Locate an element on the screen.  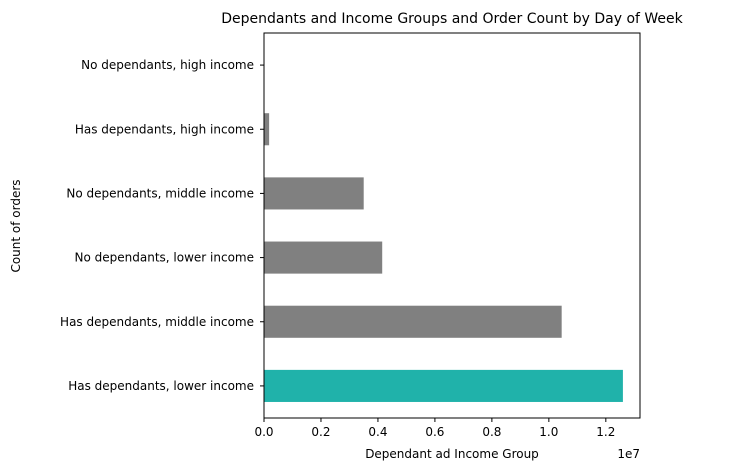
x-axis-label: Dependant ad Income Group is located at coordinates (452, 454).